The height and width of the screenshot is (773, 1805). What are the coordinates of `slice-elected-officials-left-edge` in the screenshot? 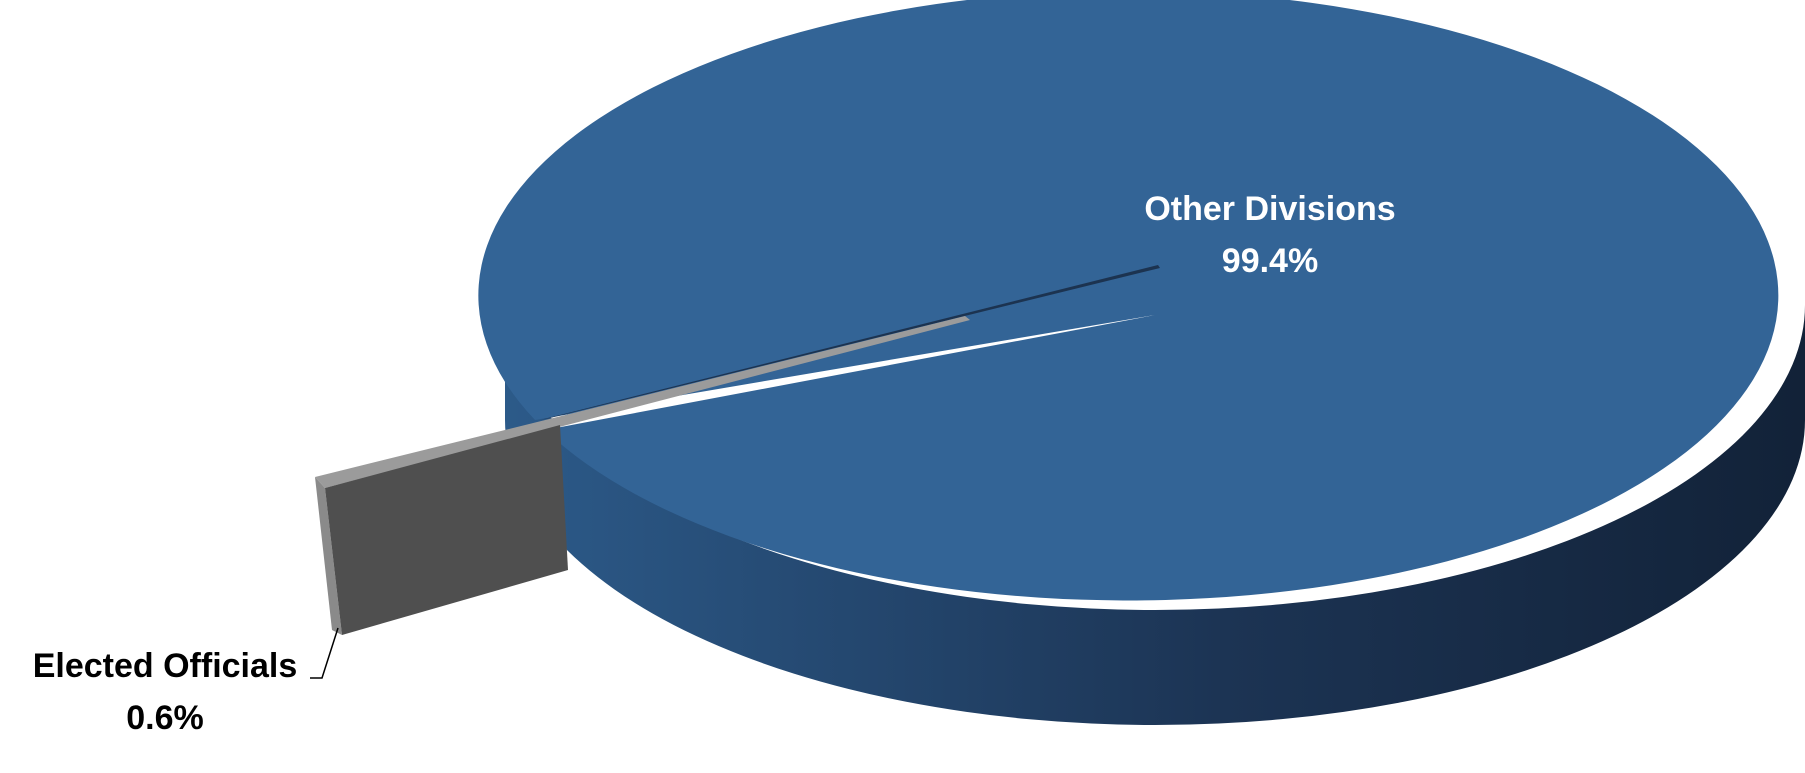 It's located at (328, 556).